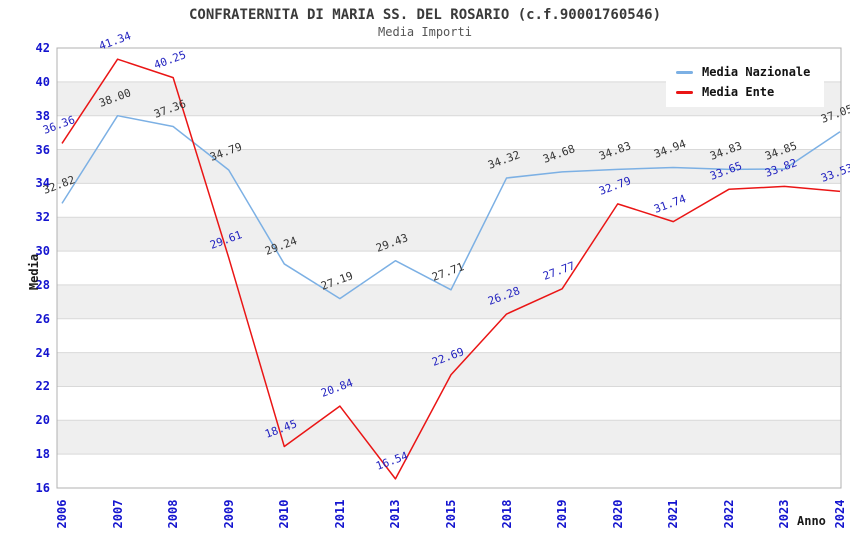 This screenshot has width=850, height=550. What do you see at coordinates (684, 72) in the screenshot?
I see `media-nazionale-line-swatch` at bounding box center [684, 72].